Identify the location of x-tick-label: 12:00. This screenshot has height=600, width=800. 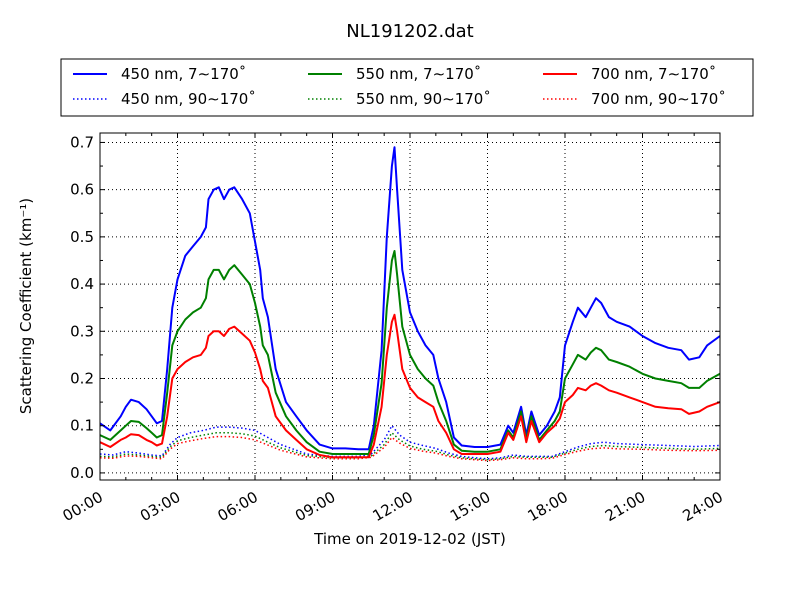
(393, 506).